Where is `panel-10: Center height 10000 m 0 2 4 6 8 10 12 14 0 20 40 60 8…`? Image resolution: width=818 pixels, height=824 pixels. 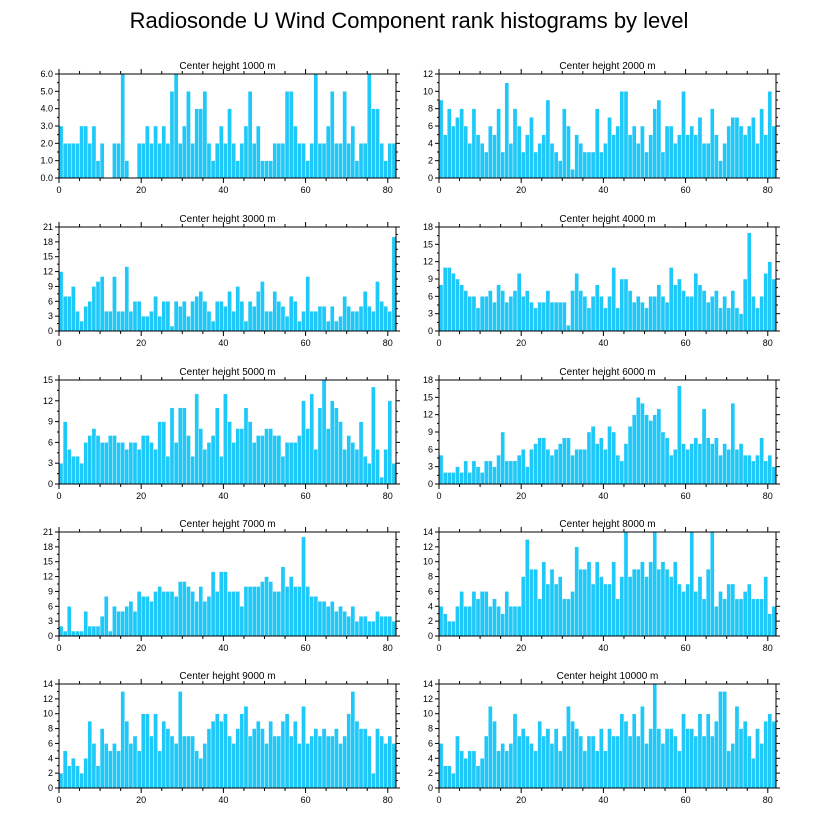
panel-10: Center height 10000 m 0 2 4 6 8 10 12 14 0 20 40 60 8… is located at coordinates (601, 738).